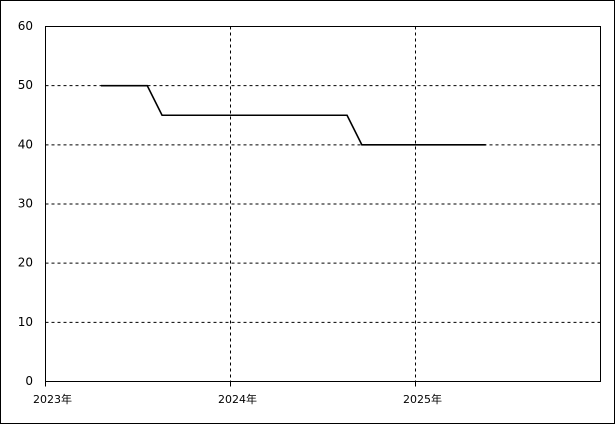  What do you see at coordinates (52, 399) in the screenshot?
I see `x-tick-label: 2023年` at bounding box center [52, 399].